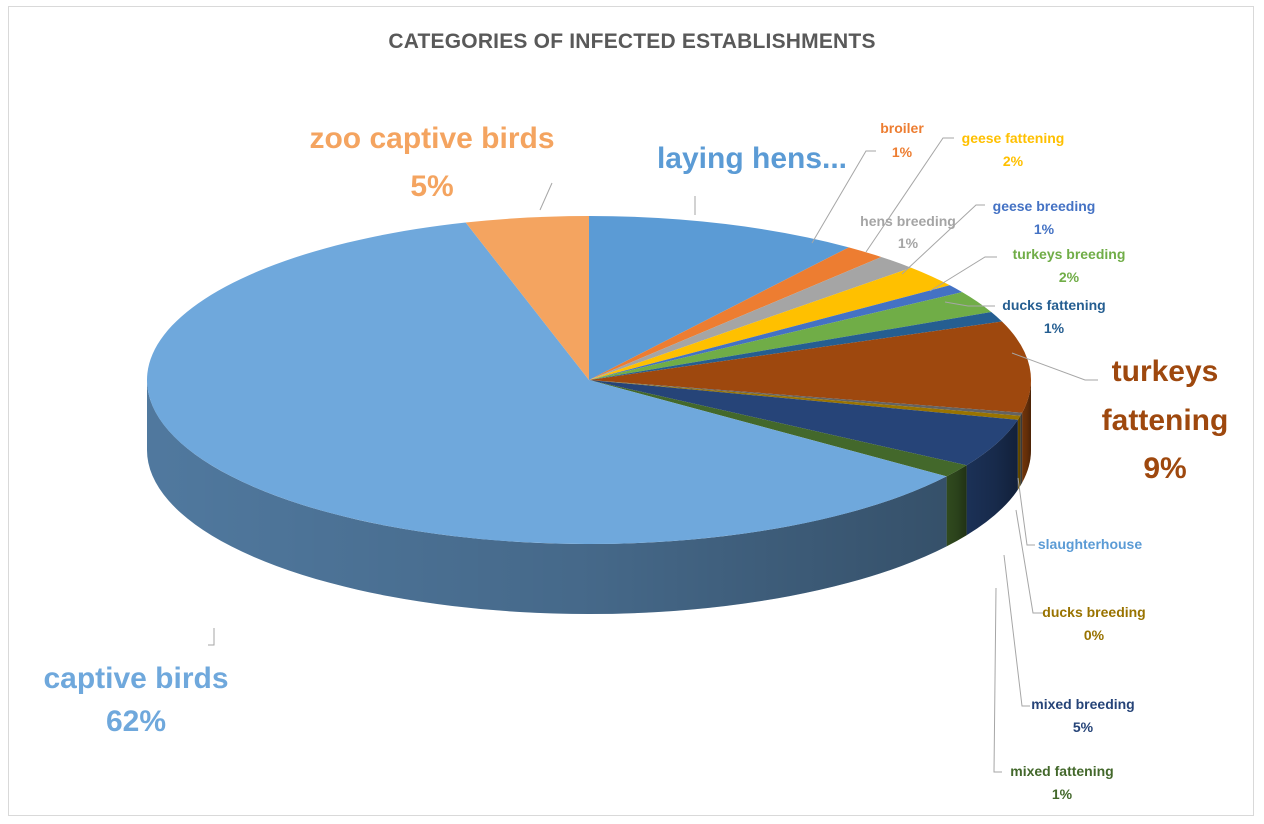  I want to click on leader-line-mixed-breeding, so click(1016, 630).